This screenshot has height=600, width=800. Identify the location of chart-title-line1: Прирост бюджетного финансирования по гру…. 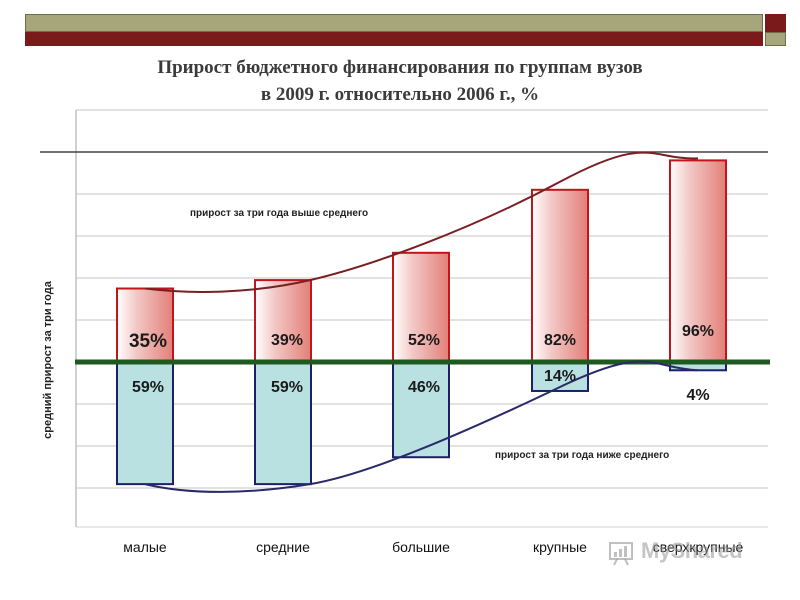
(400, 67).